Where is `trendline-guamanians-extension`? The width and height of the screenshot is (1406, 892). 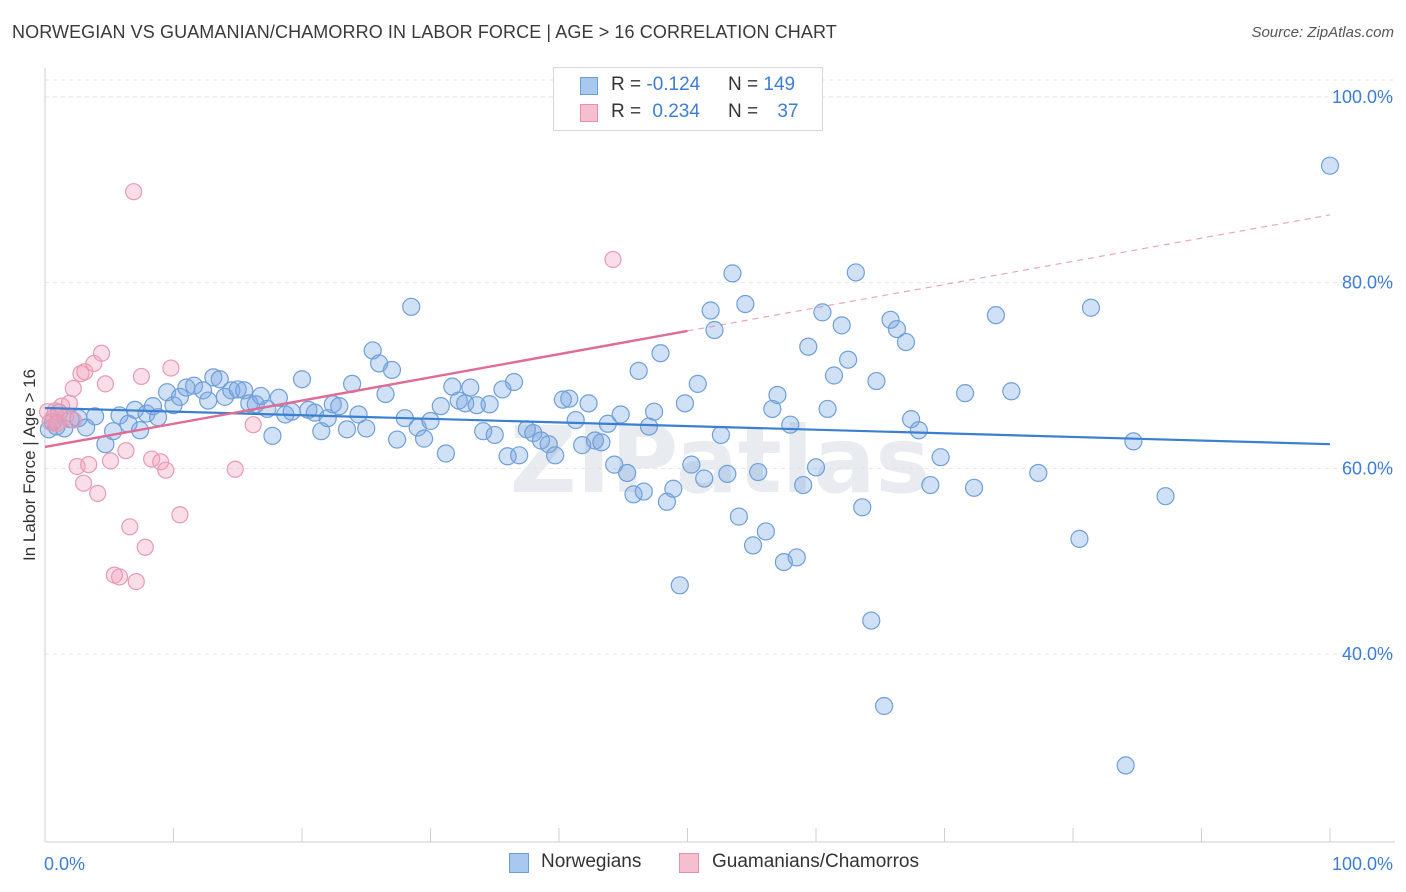 trendline-guamanians-extension is located at coordinates (1009, 273).